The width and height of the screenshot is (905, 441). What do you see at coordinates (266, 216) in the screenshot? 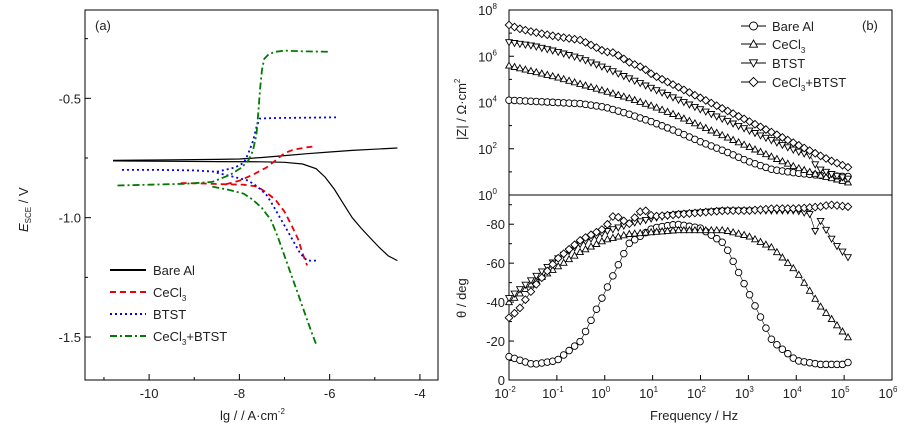
I see `curve-branch-cathodic` at bounding box center [266, 216].